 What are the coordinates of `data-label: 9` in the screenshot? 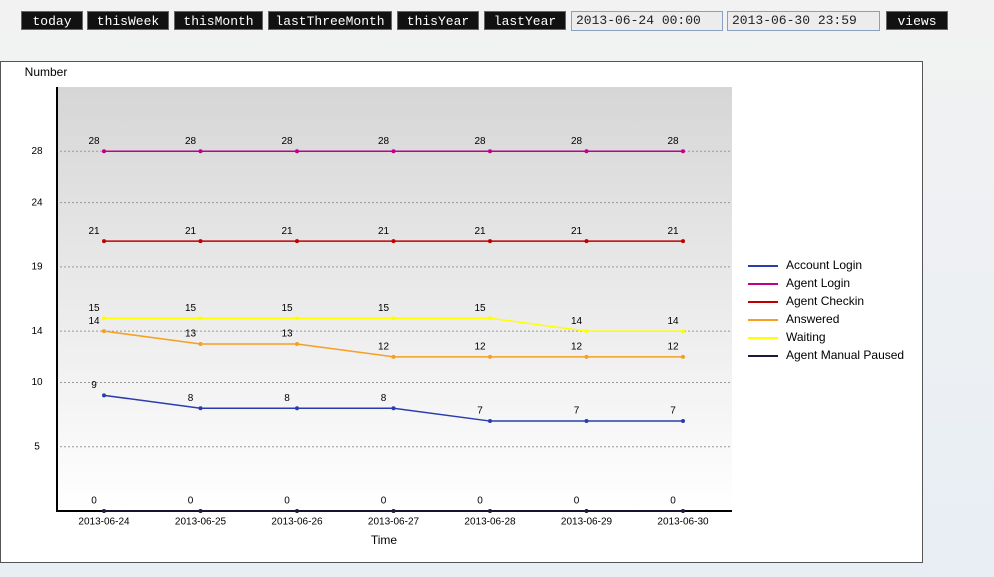 It's located at (94, 385).